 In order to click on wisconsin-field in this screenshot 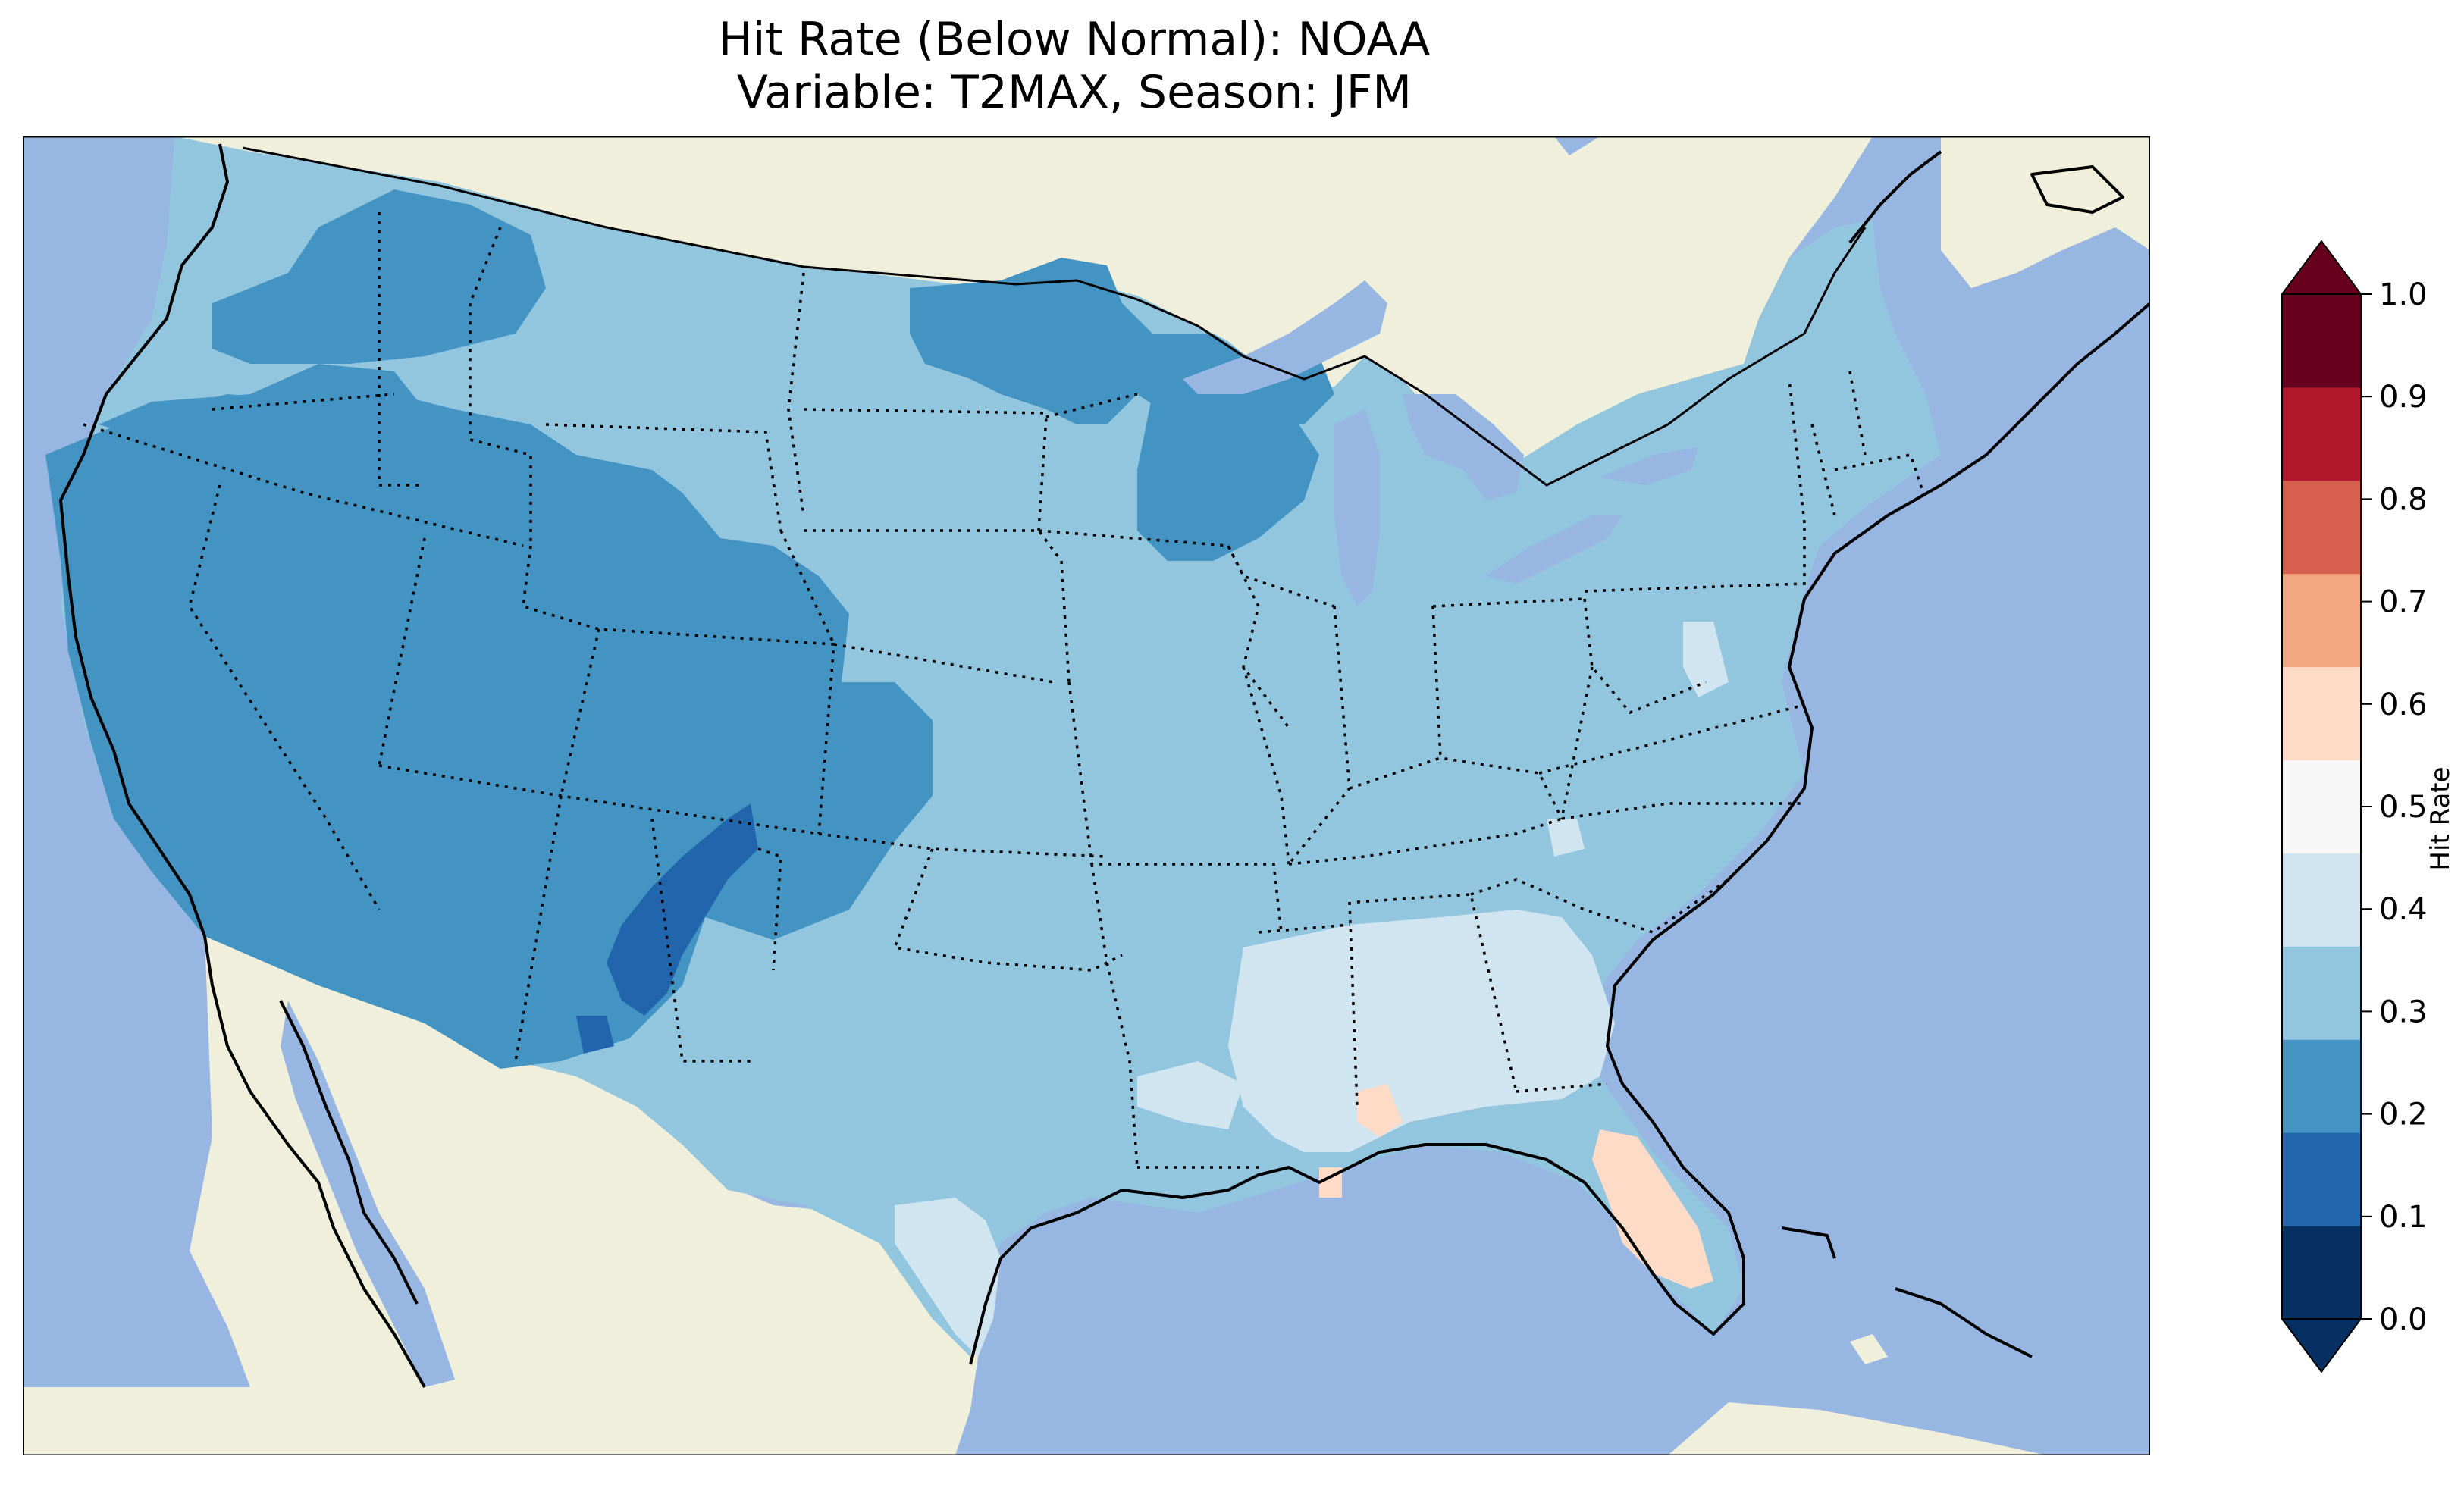, I will do `click(1228, 470)`.